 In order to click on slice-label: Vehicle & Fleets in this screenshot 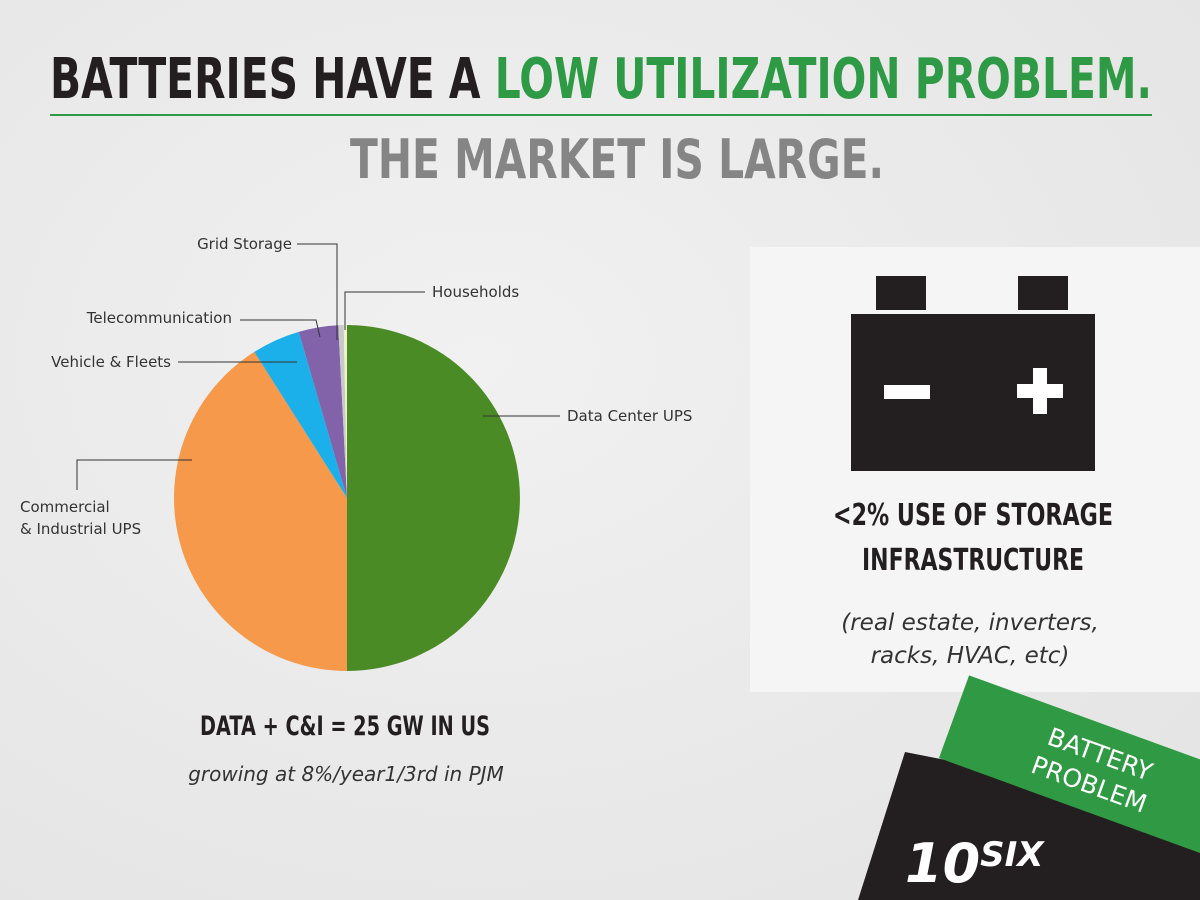, I will do `click(111, 362)`.